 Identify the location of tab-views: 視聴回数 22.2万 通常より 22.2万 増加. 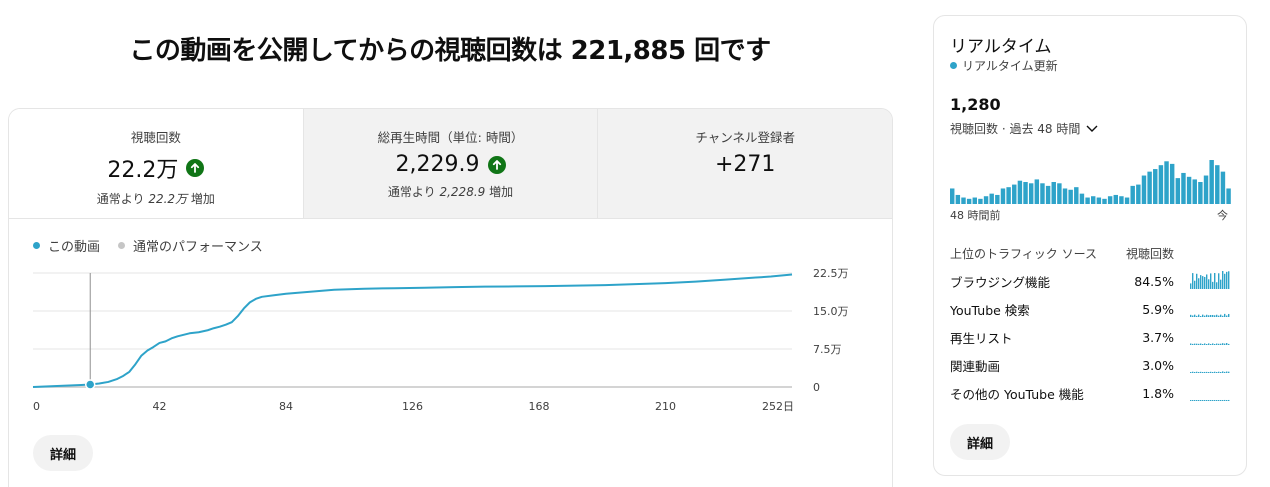
(156, 163).